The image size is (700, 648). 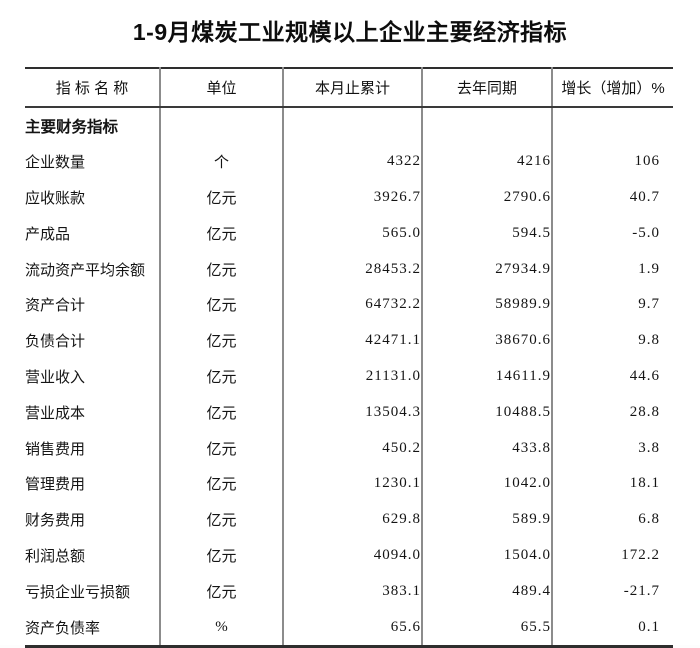 What do you see at coordinates (646, 232) in the screenshot?
I see `growth-value-cell: -5.0` at bounding box center [646, 232].